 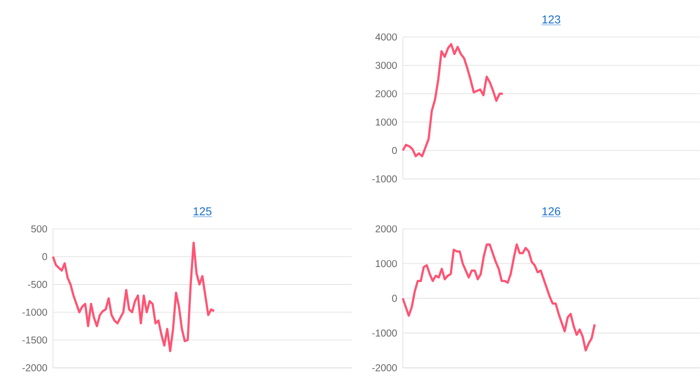 I want to click on chart-title: 123, so click(x=551, y=19).